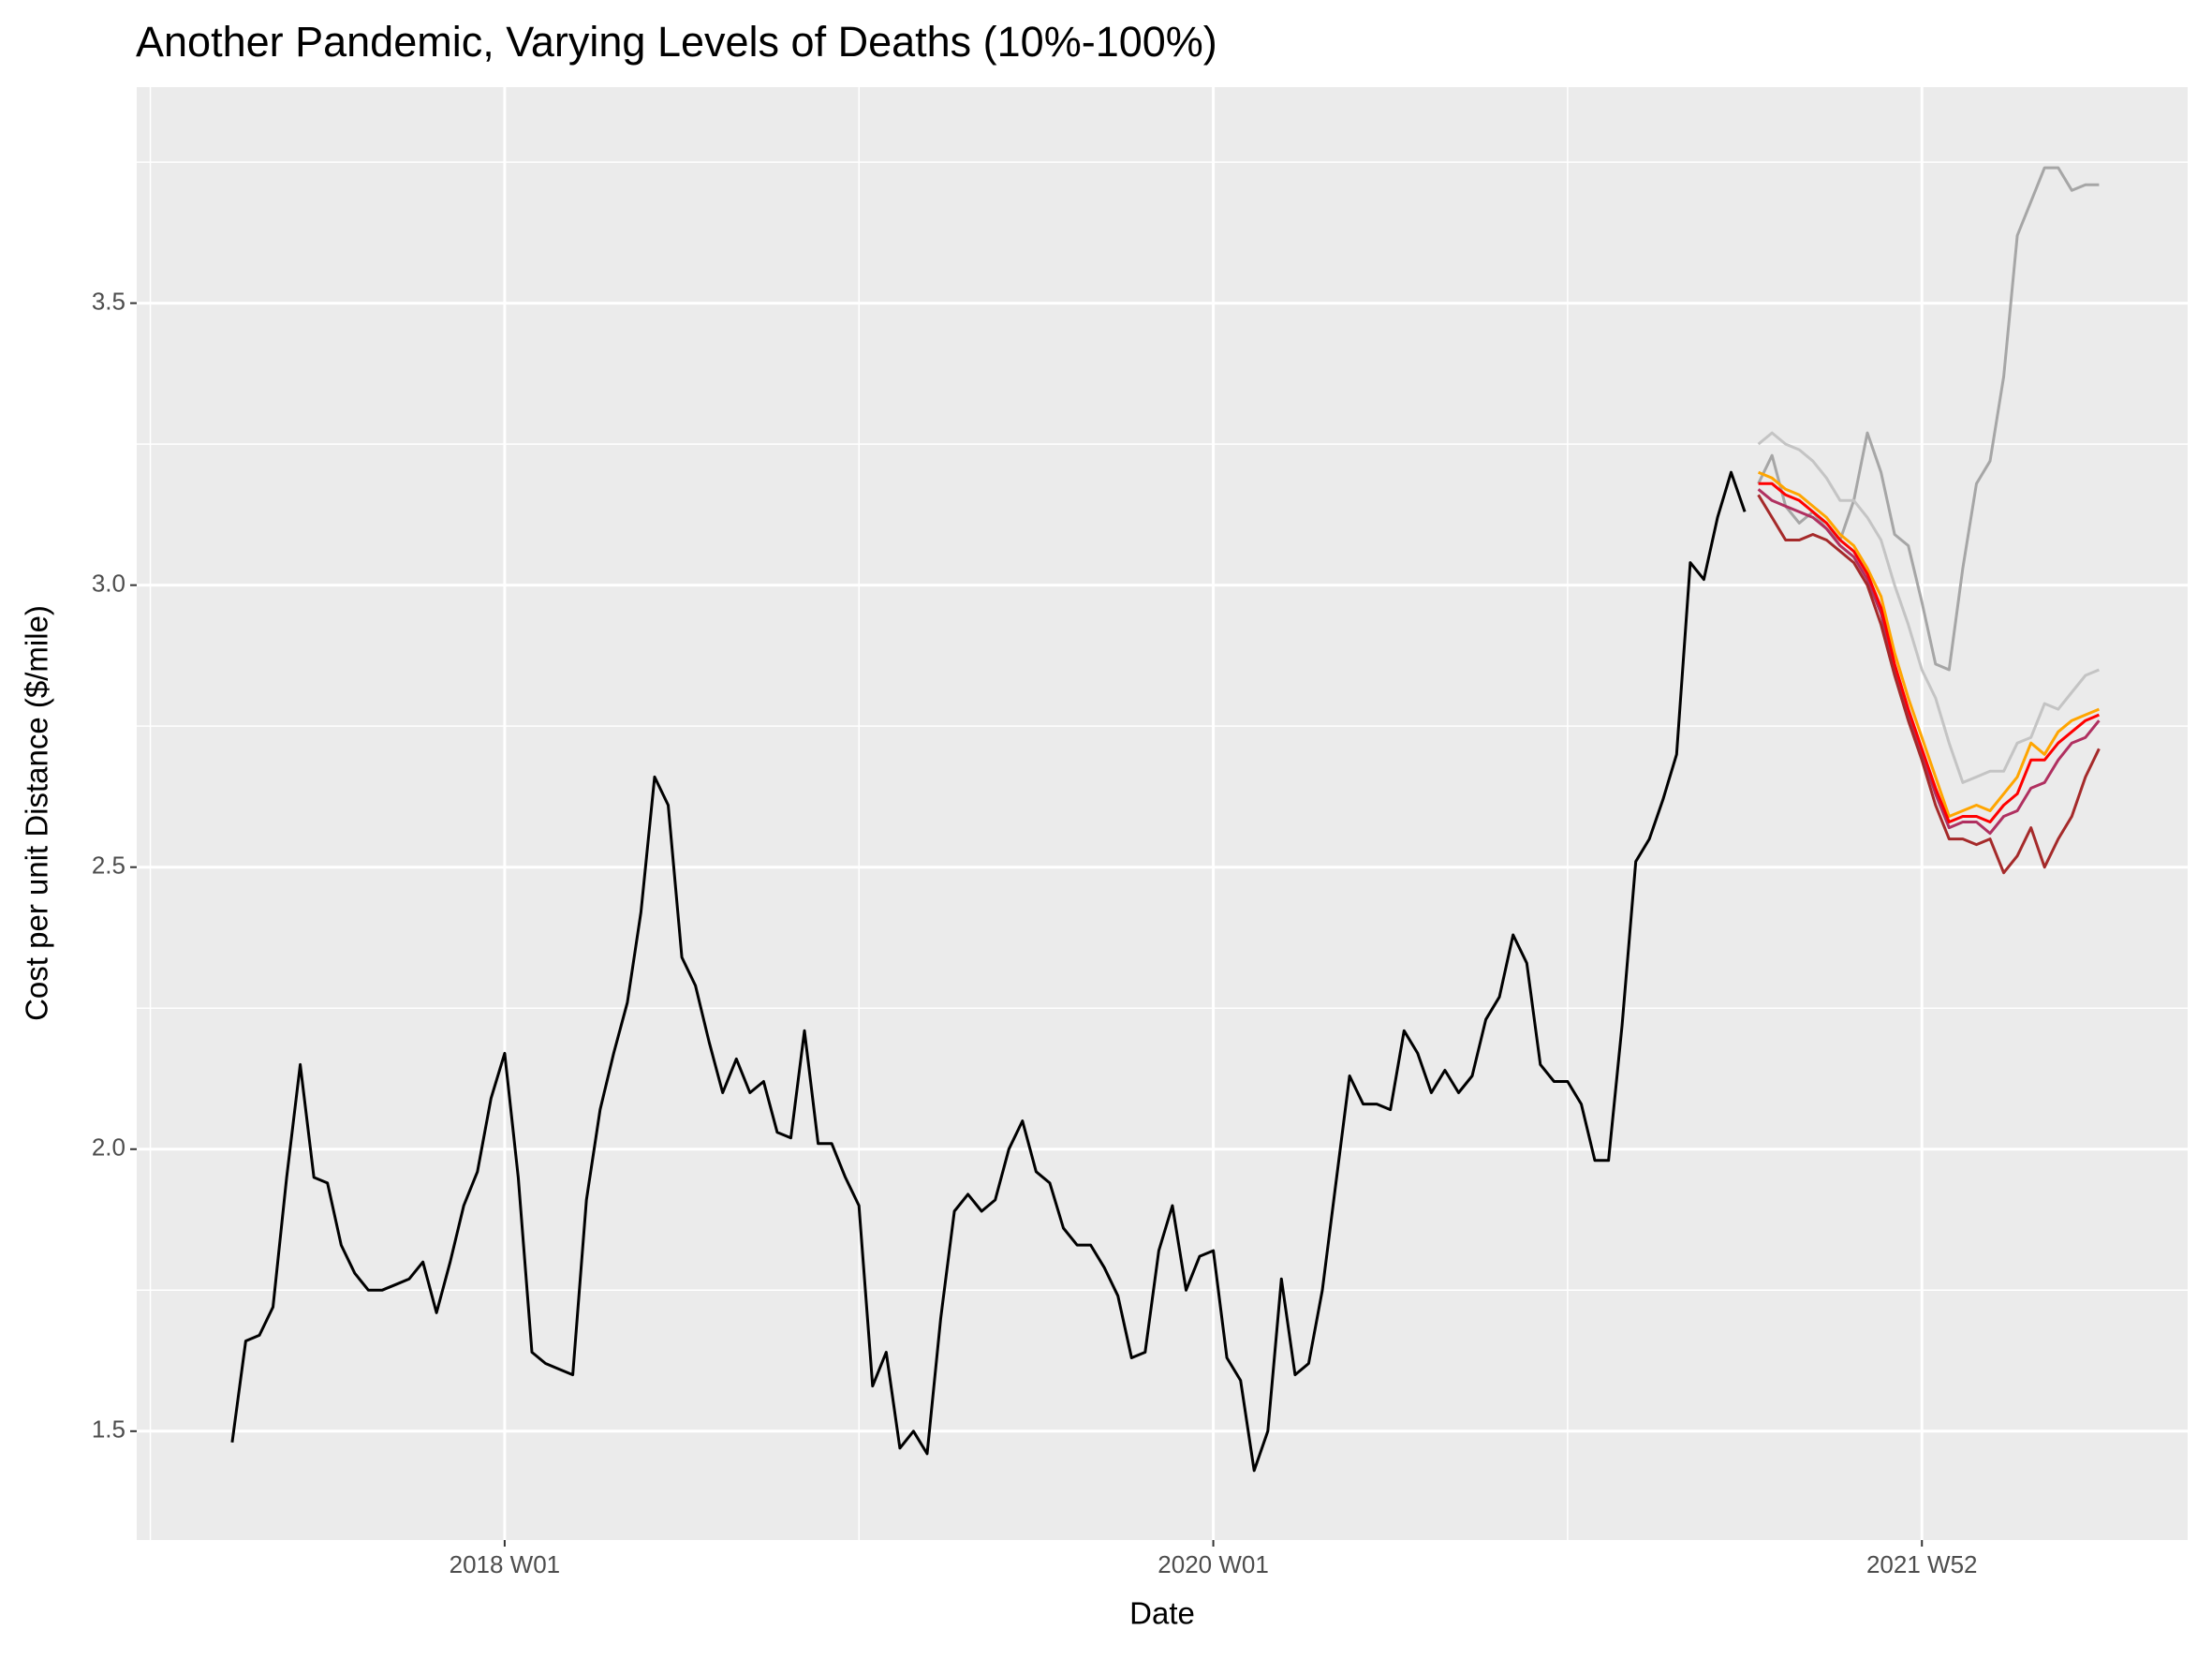  What do you see at coordinates (1162, 1614) in the screenshot?
I see `x-axis-title: Date` at bounding box center [1162, 1614].